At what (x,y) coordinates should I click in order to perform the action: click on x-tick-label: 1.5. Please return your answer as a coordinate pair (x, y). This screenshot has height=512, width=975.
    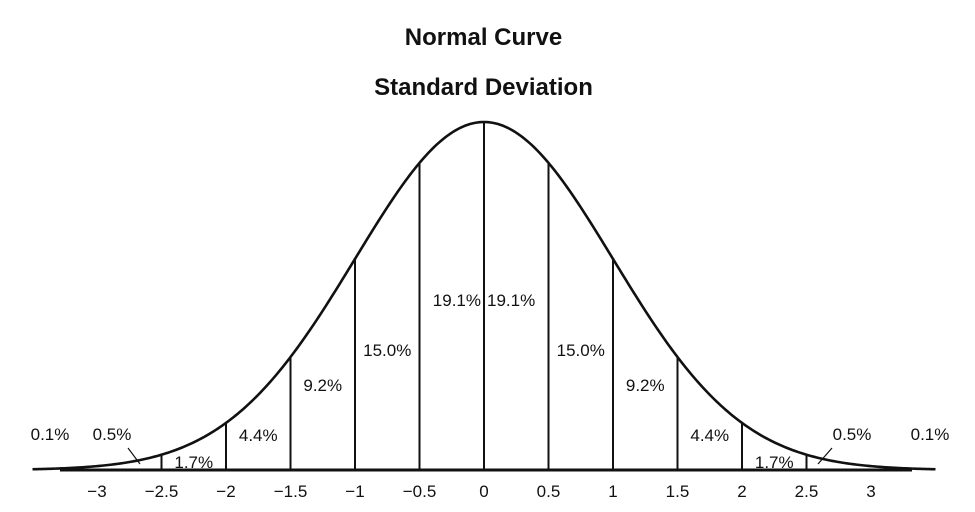
    Looking at the image, I should click on (678, 491).